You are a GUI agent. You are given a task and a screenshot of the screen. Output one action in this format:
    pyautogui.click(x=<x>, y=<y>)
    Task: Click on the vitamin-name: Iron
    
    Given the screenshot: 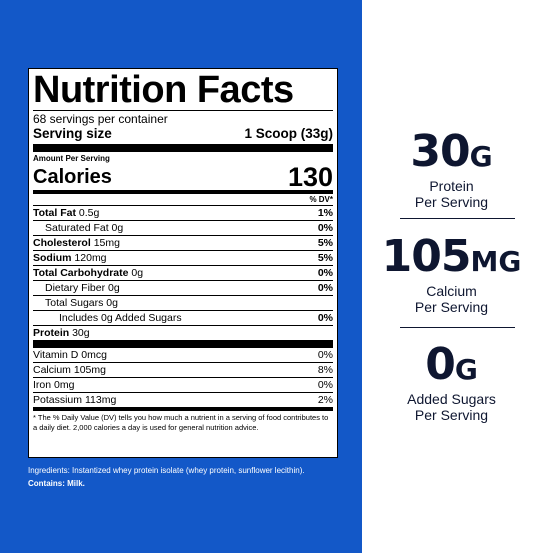 What is the action you would take?
    pyautogui.click(x=42, y=385)
    